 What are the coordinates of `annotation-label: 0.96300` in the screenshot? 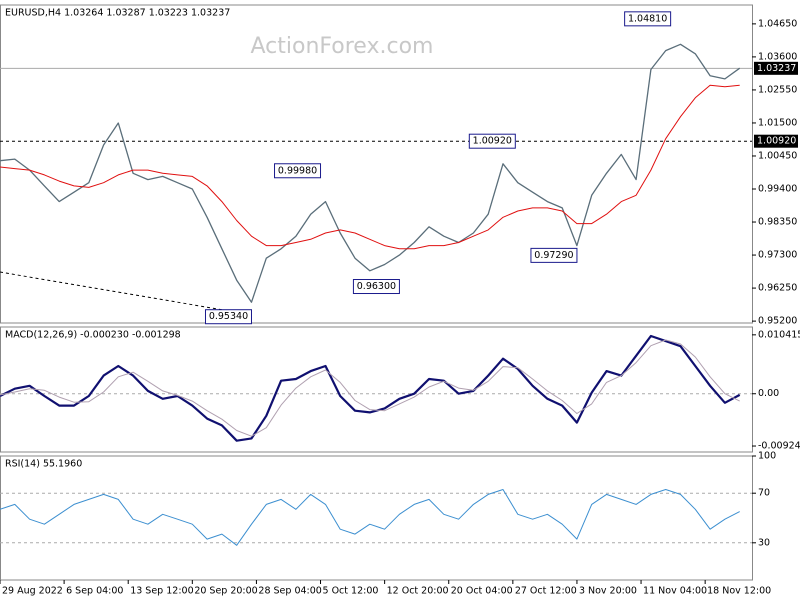 It's located at (376, 286).